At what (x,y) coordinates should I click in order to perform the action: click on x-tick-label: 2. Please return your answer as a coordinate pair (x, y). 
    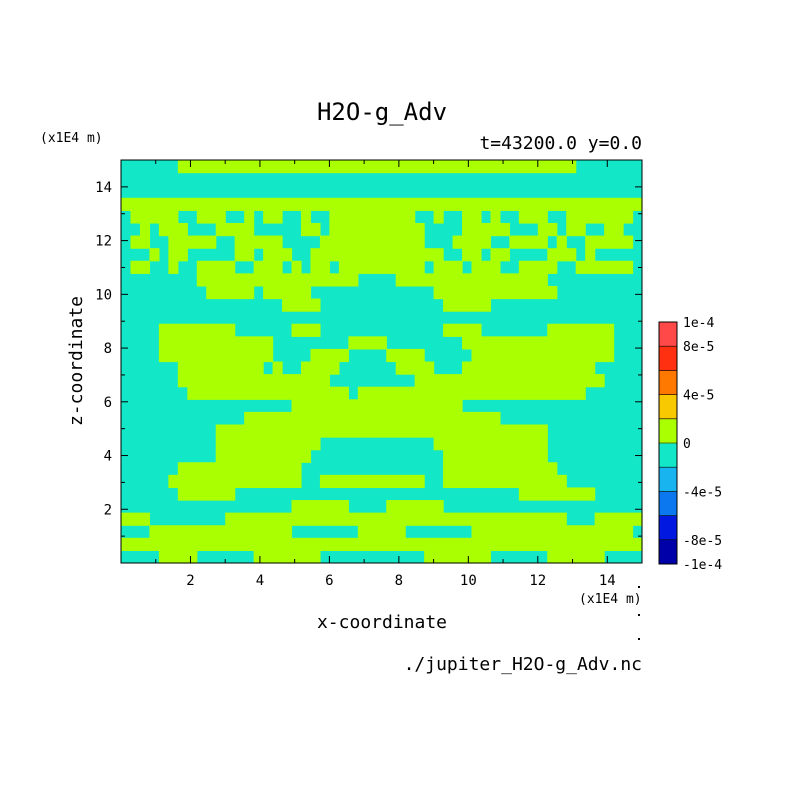
    Looking at the image, I should click on (190, 581).